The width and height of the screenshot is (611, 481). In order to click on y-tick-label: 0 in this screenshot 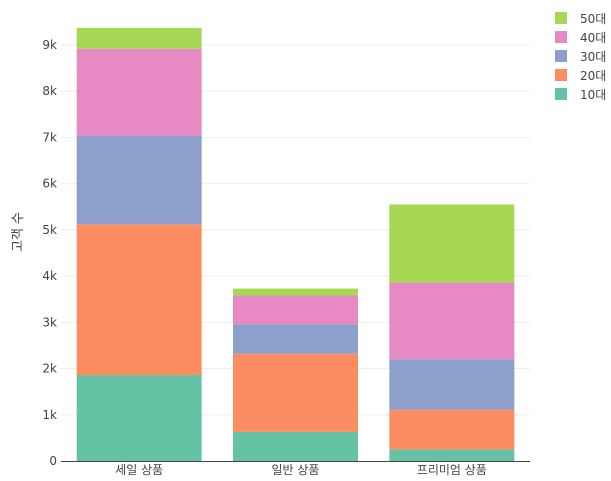, I will do `click(53, 461)`.